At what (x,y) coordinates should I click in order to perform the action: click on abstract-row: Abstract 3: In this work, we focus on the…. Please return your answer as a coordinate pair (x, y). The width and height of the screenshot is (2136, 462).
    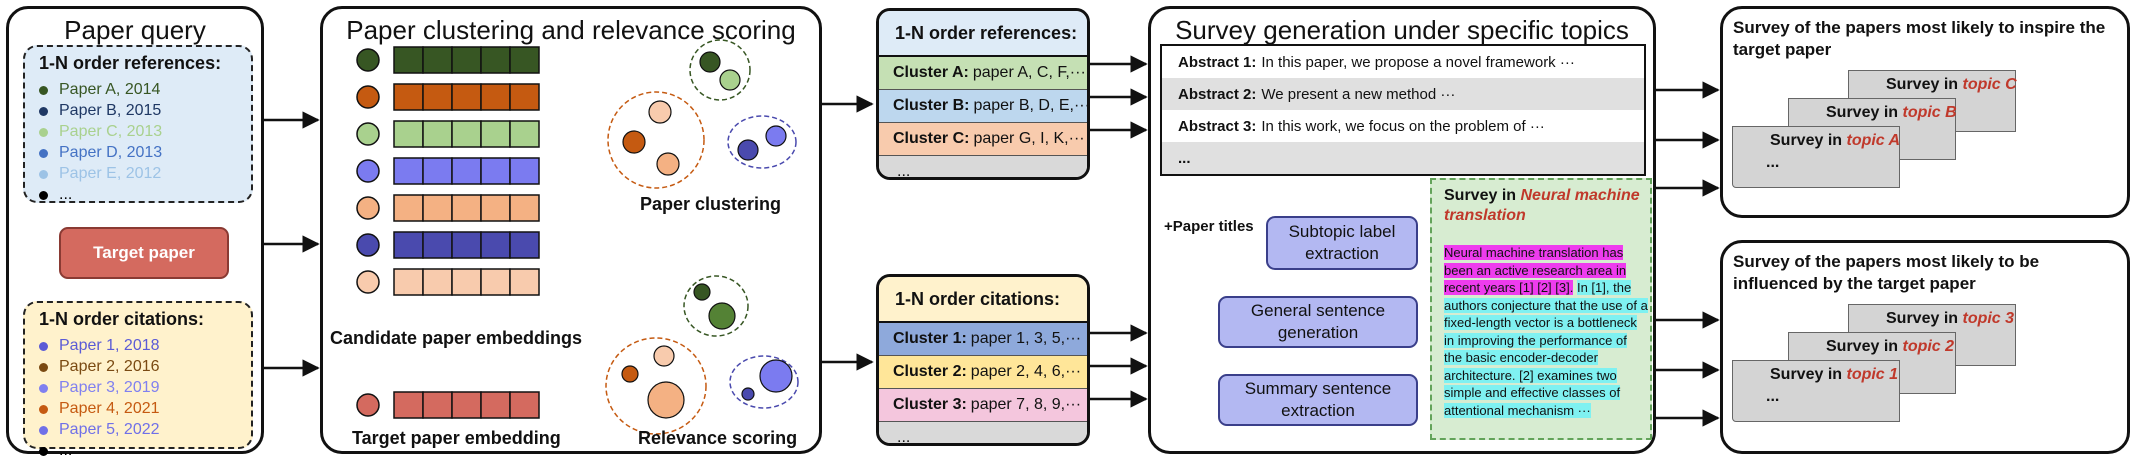
    Looking at the image, I should click on (1403, 126).